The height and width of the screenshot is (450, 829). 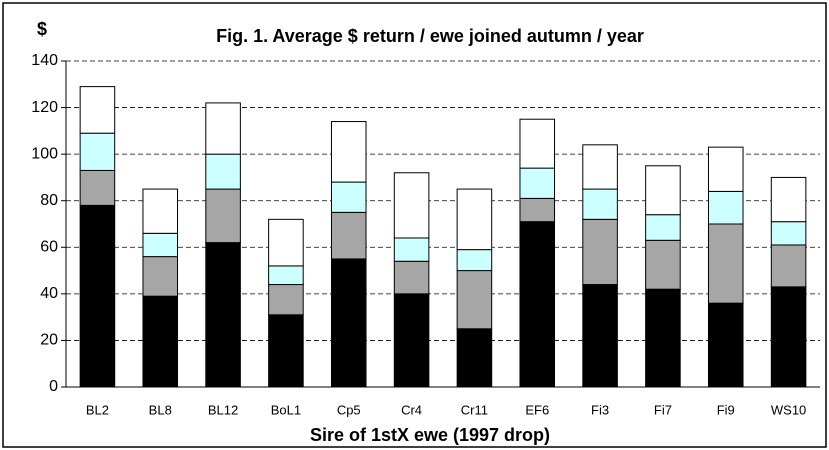 I want to click on x-tick-label: Fi3, so click(x=600, y=409).